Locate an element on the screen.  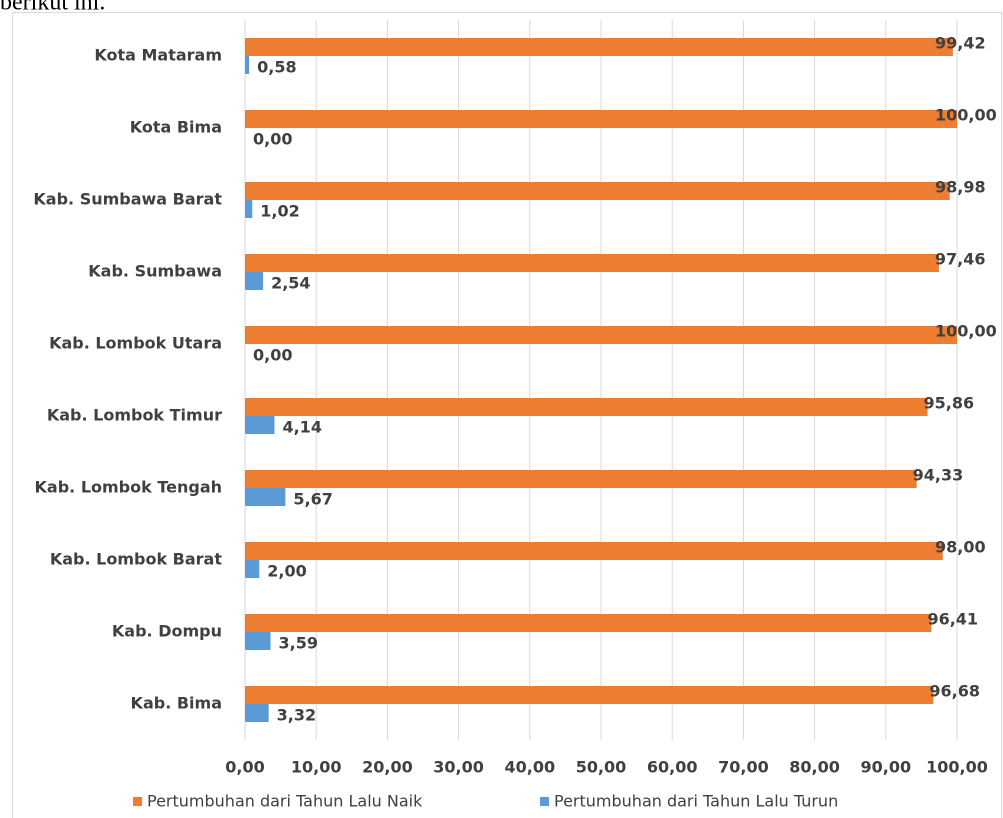
x-tick-label: 0,00 is located at coordinates (244, 767).